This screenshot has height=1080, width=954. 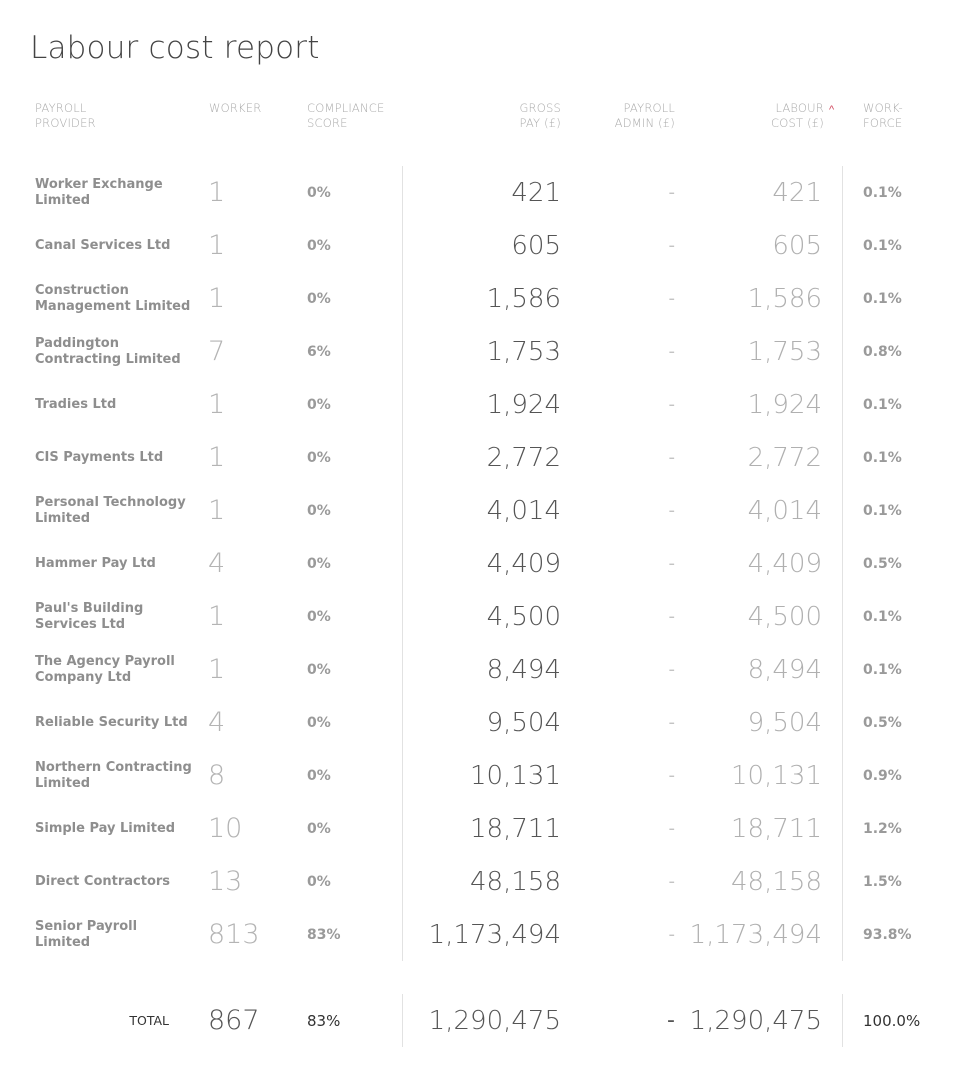 I want to click on row-workforce-share: 93.8%, so click(x=887, y=934).